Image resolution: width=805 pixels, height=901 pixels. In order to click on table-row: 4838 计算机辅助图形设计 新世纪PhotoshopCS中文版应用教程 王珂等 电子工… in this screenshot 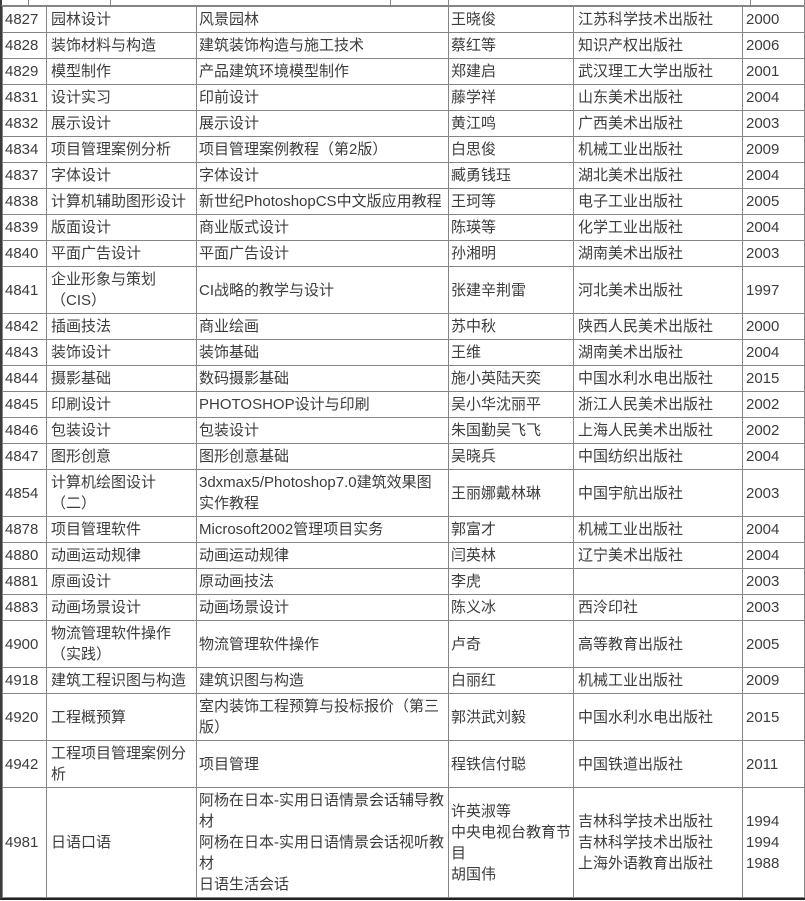, I will do `click(403, 201)`.